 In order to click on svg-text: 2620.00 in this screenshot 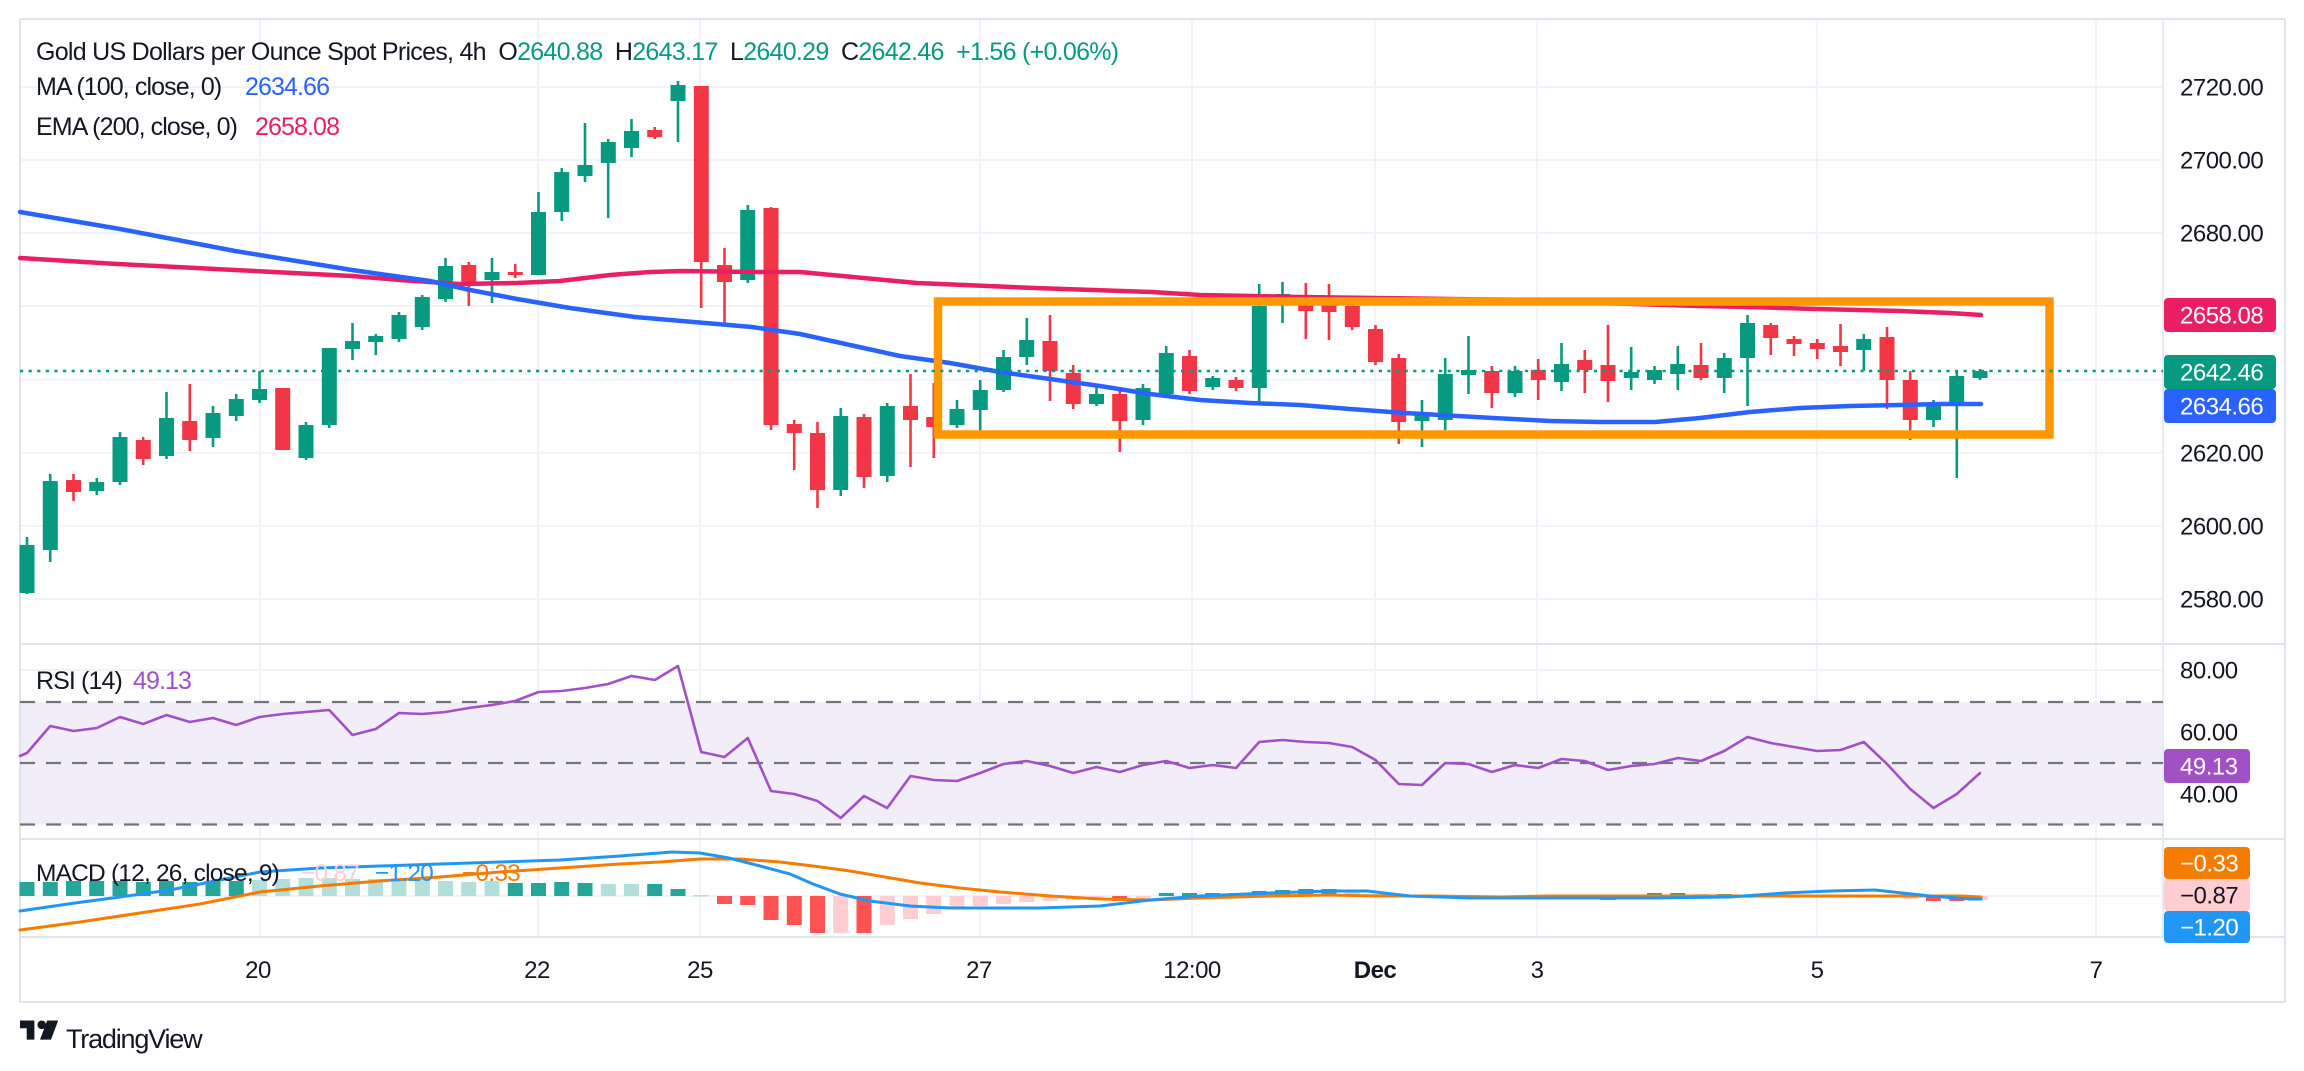, I will do `click(2221, 453)`.